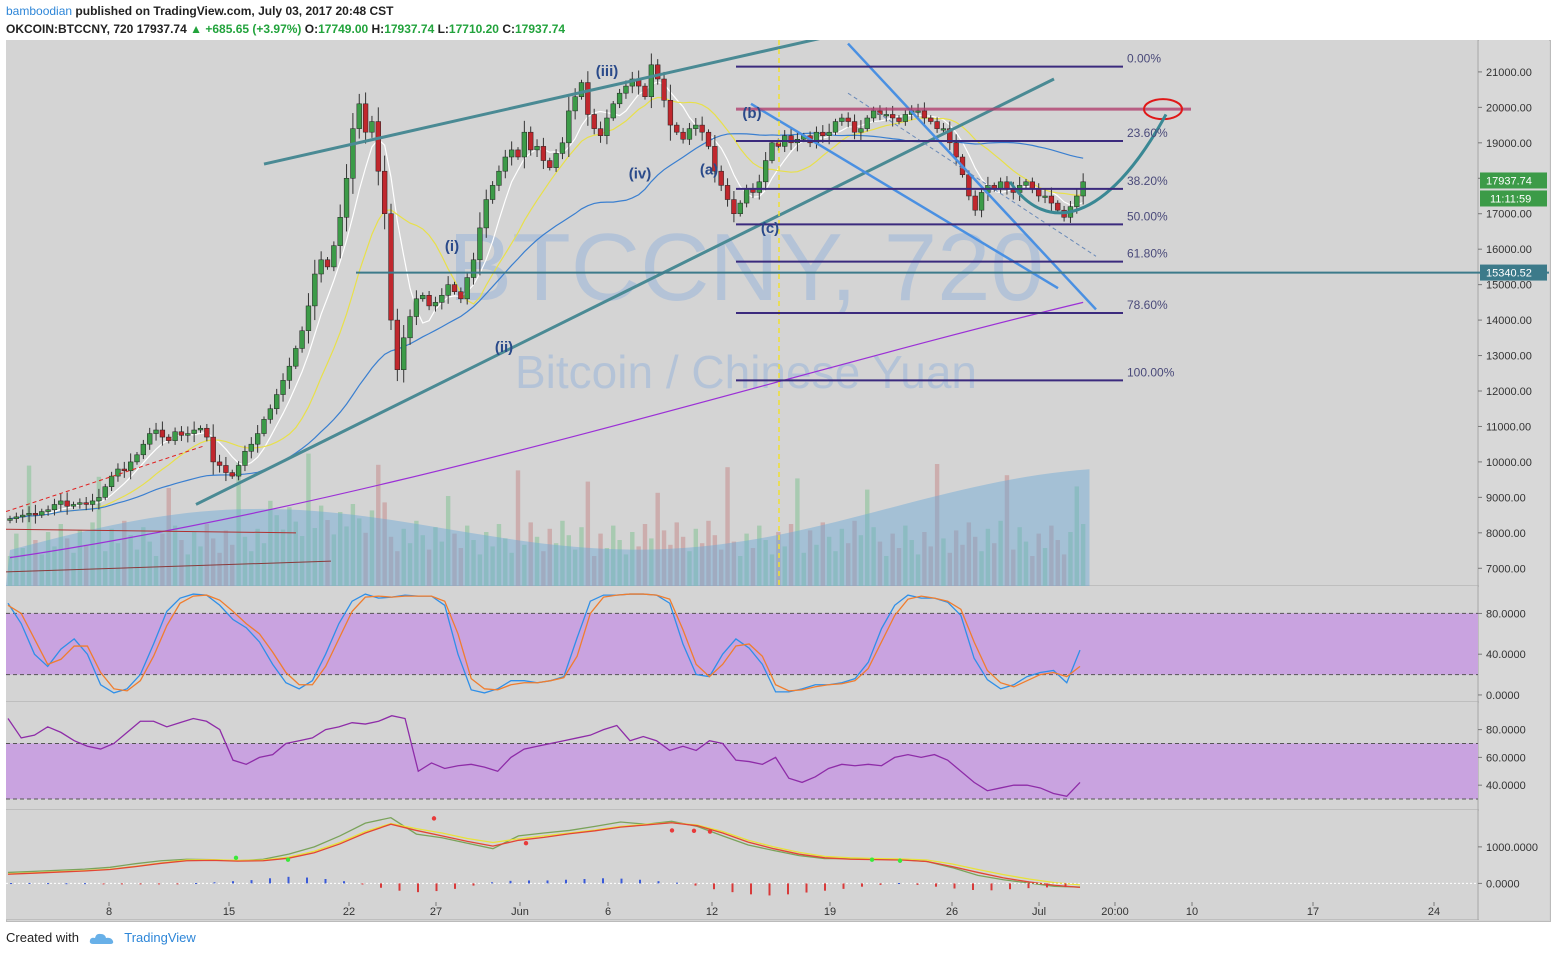  Describe the element at coordinates (39, 11) in the screenshot. I see `author-name: bamboodian` at that location.